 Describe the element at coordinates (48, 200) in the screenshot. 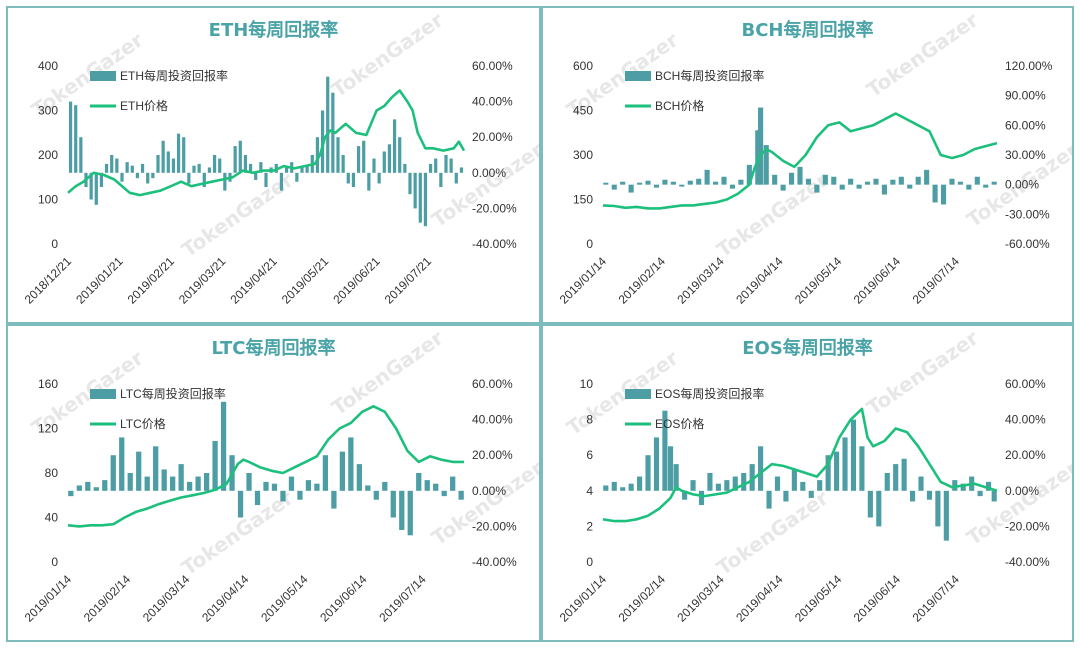

I see `y-left-tick-label: 100` at that location.